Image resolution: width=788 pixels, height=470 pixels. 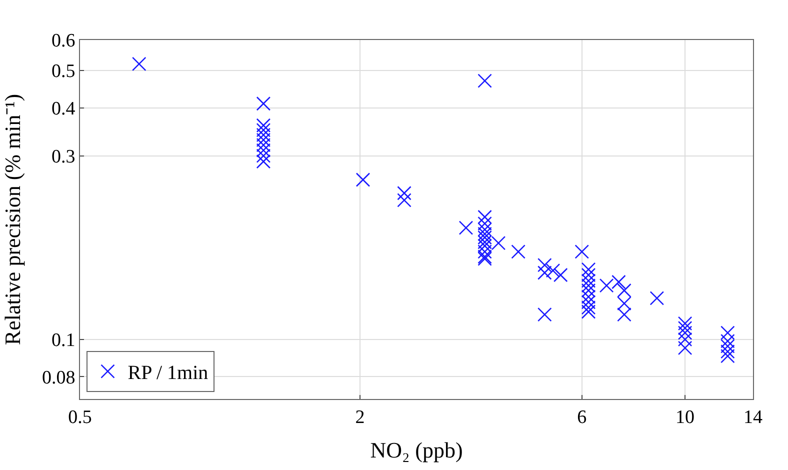 I want to click on y-tick-label: 0.6, so click(x=63, y=41).